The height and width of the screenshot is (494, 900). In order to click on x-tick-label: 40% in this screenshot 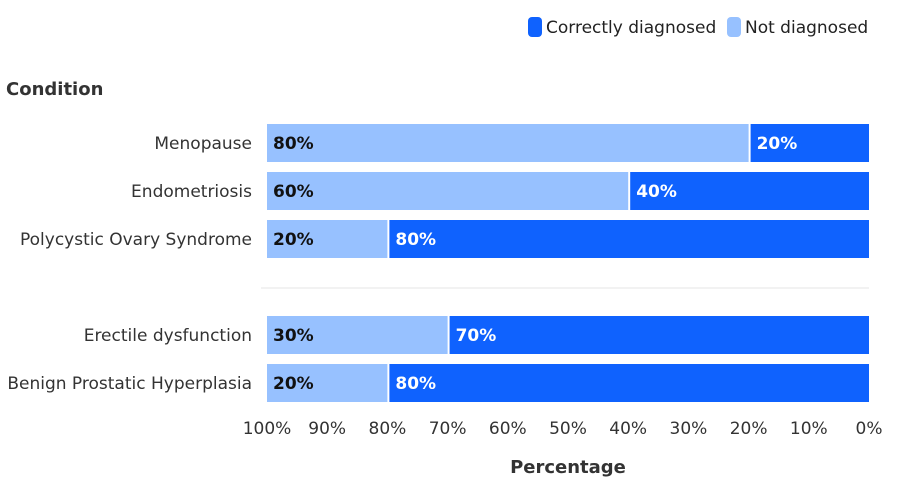, I will do `click(628, 429)`.